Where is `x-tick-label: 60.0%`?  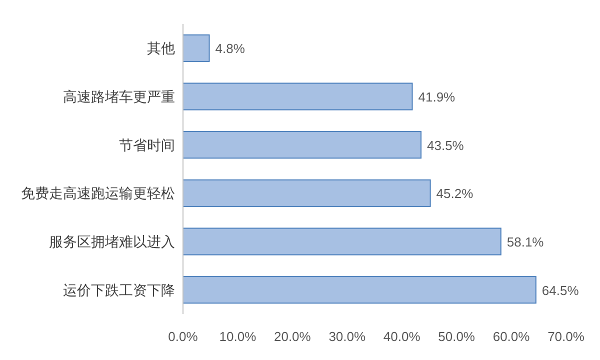 x-tick-label: 60.0% is located at coordinates (511, 336).